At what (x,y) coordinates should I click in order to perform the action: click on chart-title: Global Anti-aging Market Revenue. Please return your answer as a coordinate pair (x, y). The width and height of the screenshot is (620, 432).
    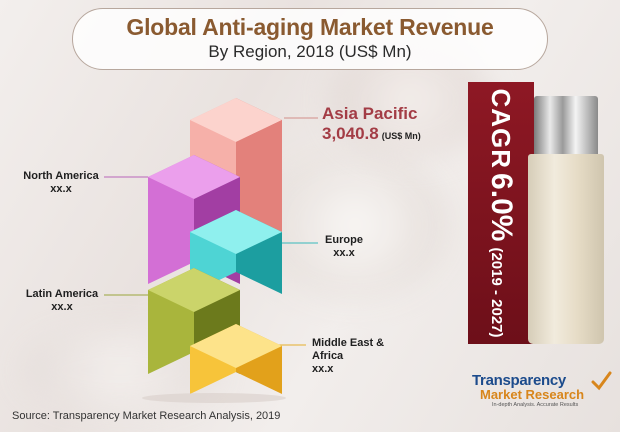
    Looking at the image, I should click on (310, 27).